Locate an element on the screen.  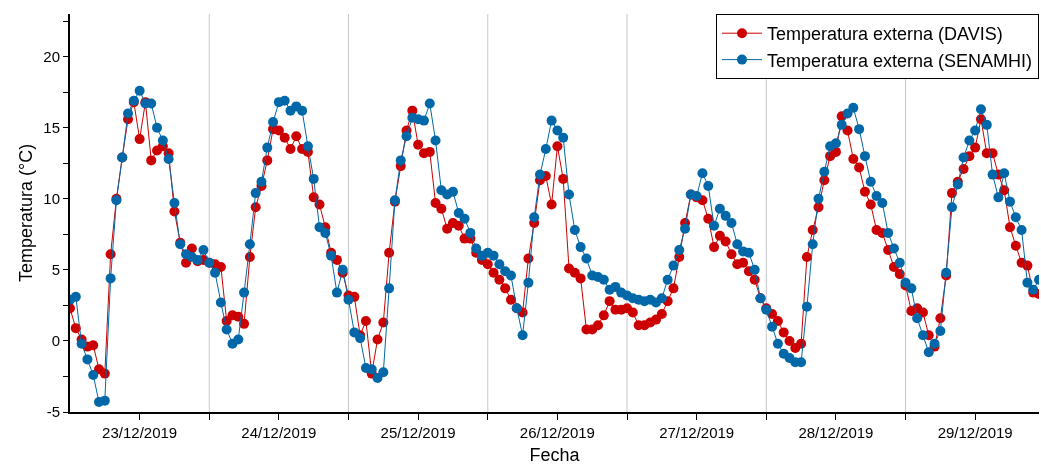
legend-label: Temperatura externa (DAVIS) is located at coordinates (885, 34).